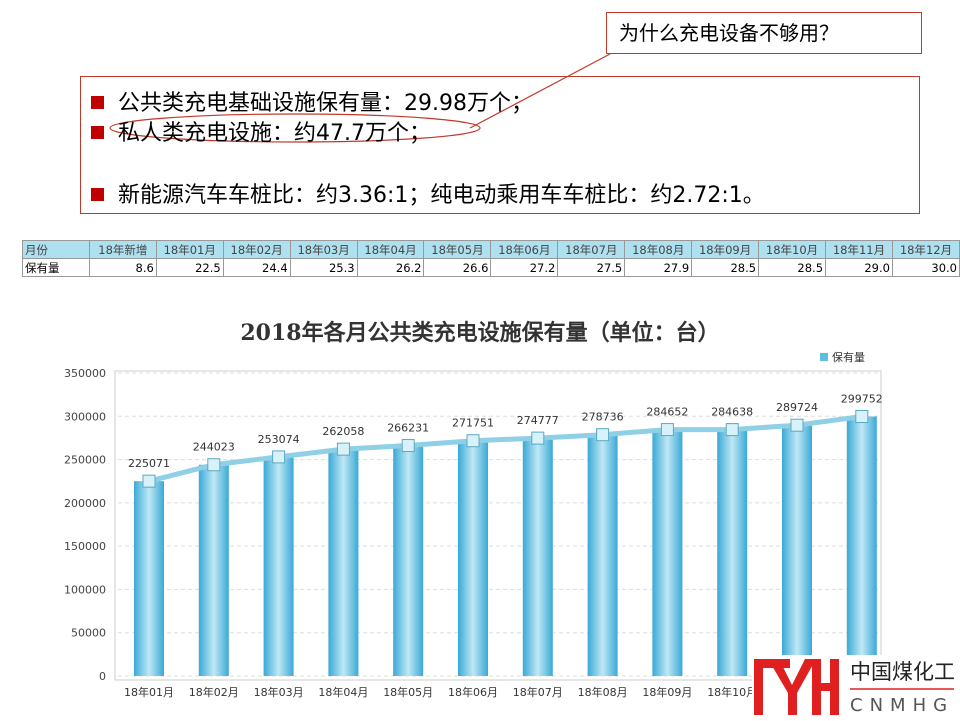 This screenshot has width=960, height=721. Describe the element at coordinates (390, 249) in the screenshot. I see `table-header: 18年04月` at that location.